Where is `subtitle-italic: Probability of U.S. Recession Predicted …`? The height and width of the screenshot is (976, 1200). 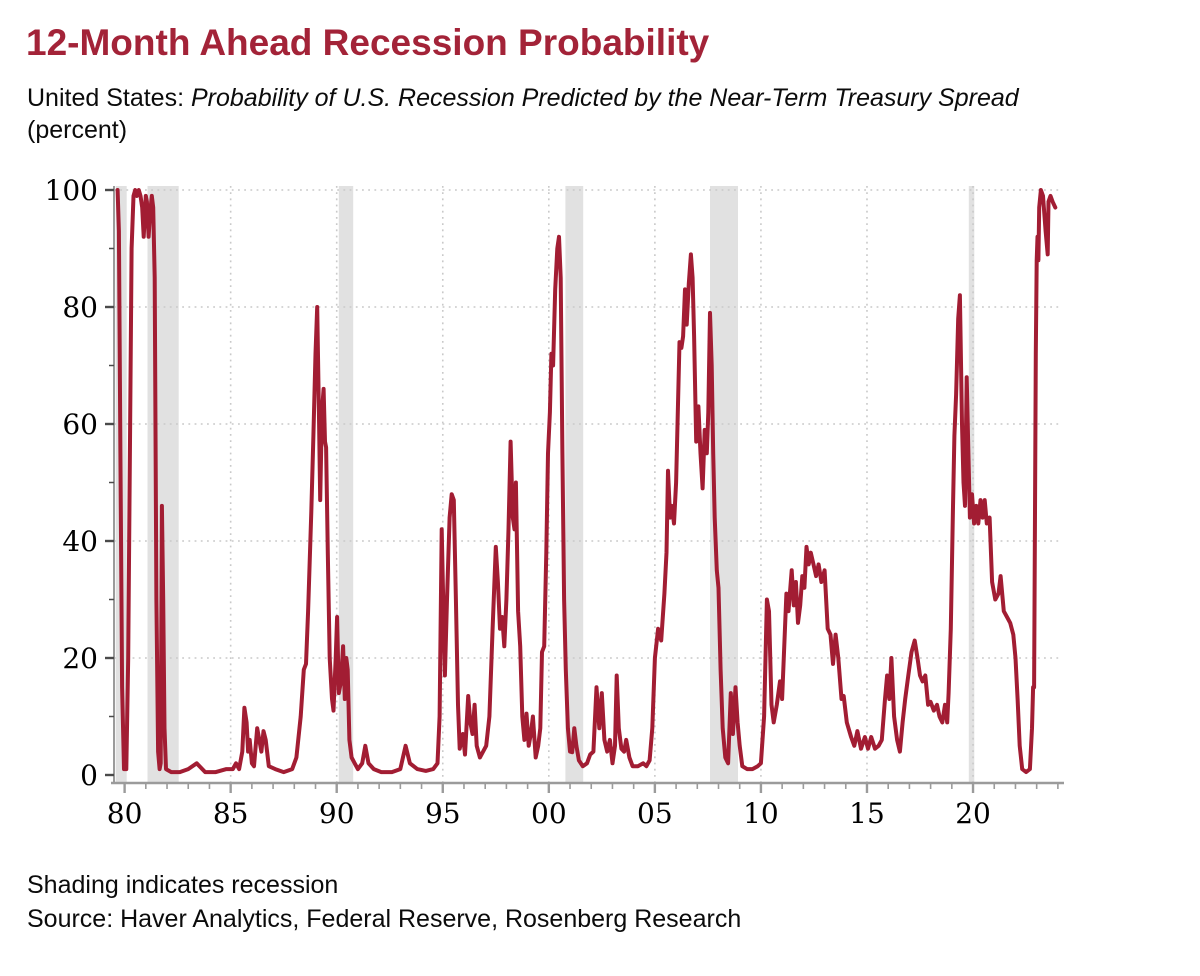 subtitle-italic: Probability of U.S. Recession Predicted … is located at coordinates (604, 98).